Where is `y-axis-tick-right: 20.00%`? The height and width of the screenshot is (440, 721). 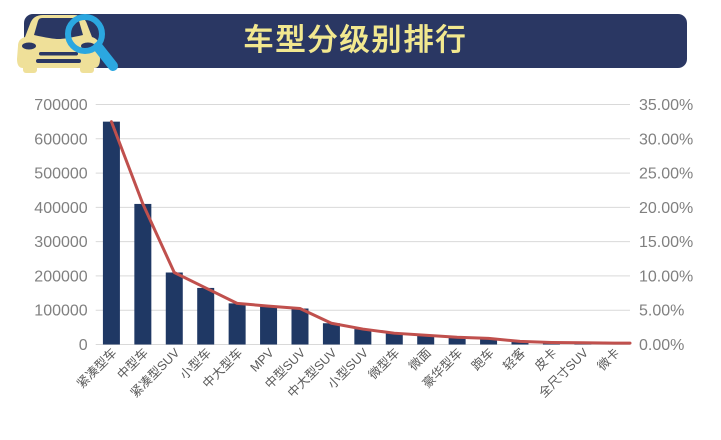 y-axis-tick-right: 20.00% is located at coordinates (666, 208).